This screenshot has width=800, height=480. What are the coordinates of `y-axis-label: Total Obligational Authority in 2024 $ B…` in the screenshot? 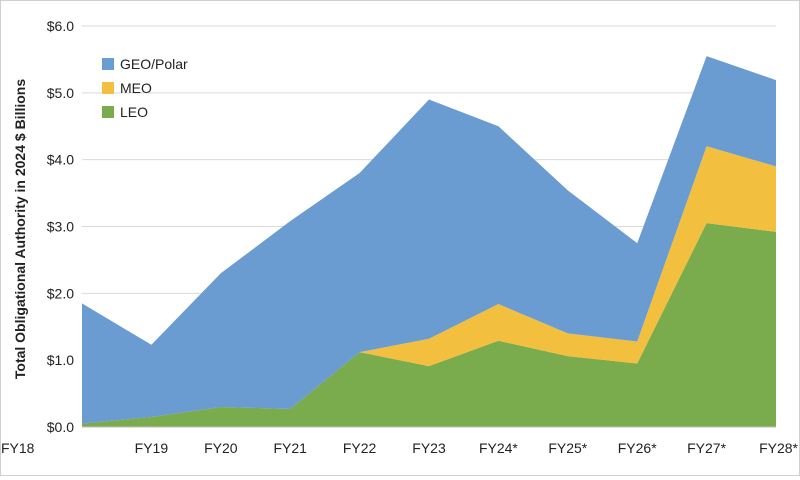 It's located at (20, 229).